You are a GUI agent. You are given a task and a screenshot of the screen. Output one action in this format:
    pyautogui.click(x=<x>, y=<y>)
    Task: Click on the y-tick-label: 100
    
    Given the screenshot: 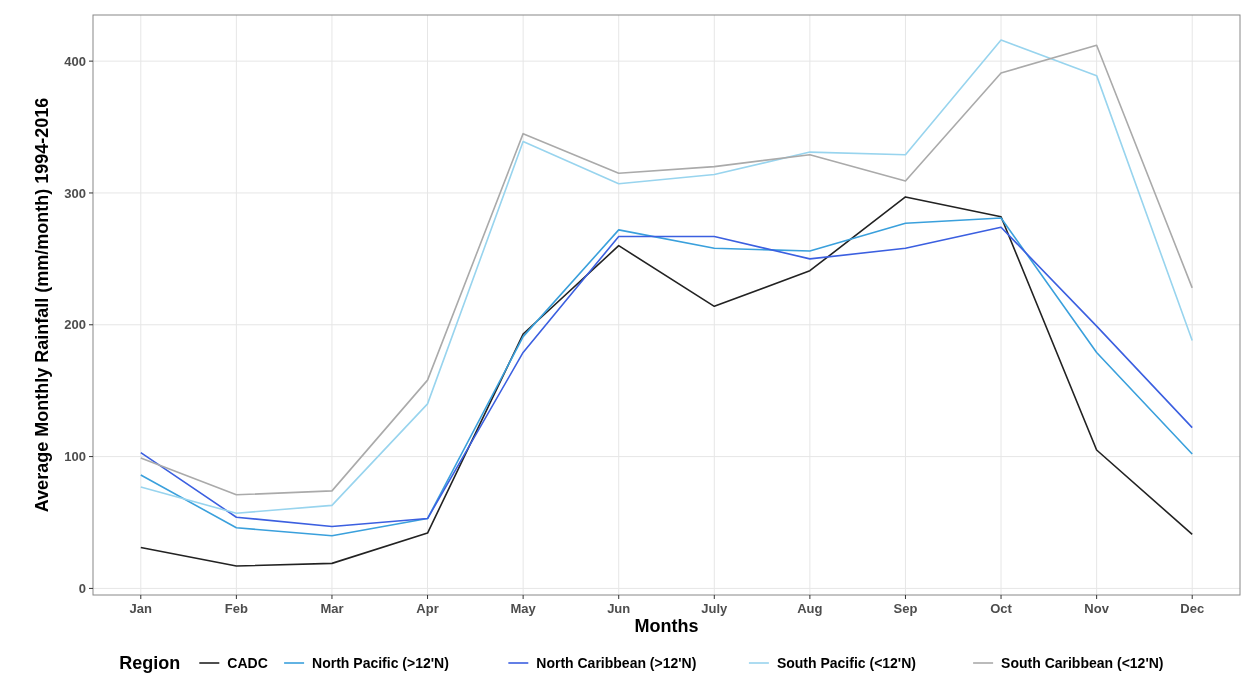 What is the action you would take?
    pyautogui.click(x=75, y=457)
    